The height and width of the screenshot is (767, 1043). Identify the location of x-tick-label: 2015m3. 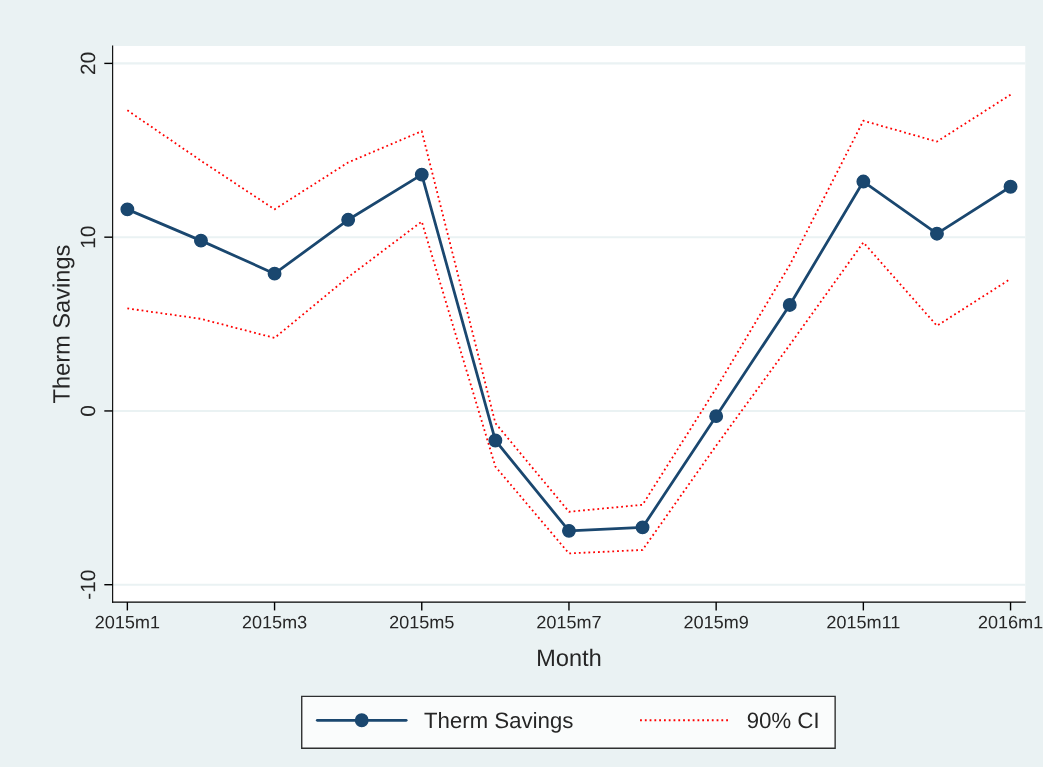
(274, 622).